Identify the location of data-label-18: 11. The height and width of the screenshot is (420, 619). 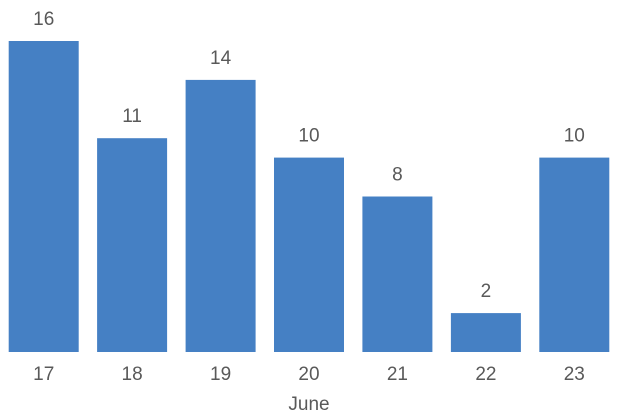
(132, 116).